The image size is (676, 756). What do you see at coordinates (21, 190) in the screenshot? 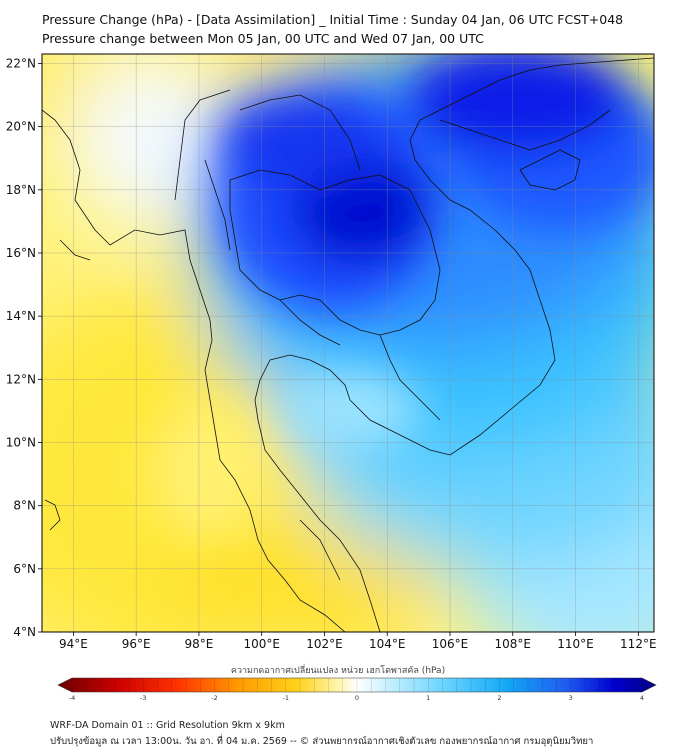
I see `lat-tick-label: 18°N` at bounding box center [21, 190].